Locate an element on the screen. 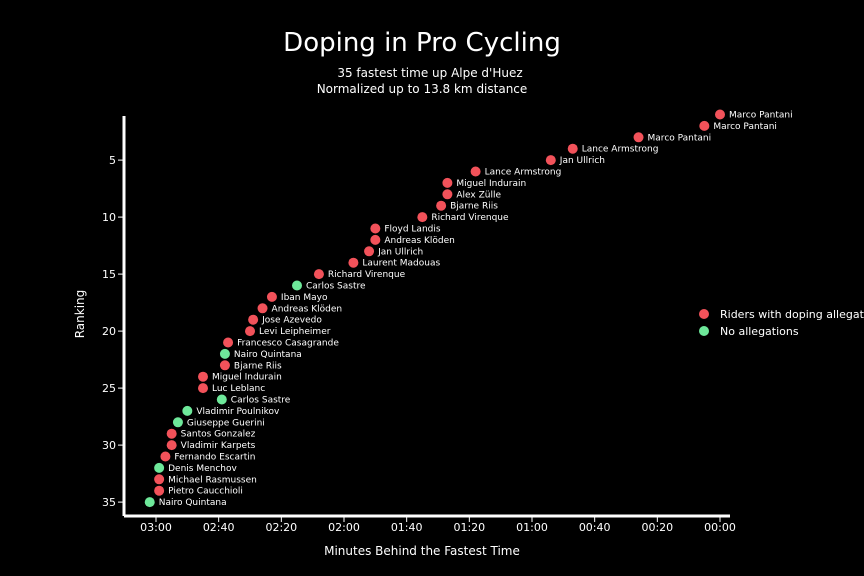 The width and height of the screenshot is (864, 576). point-label: Luc Leblanc is located at coordinates (238, 389).